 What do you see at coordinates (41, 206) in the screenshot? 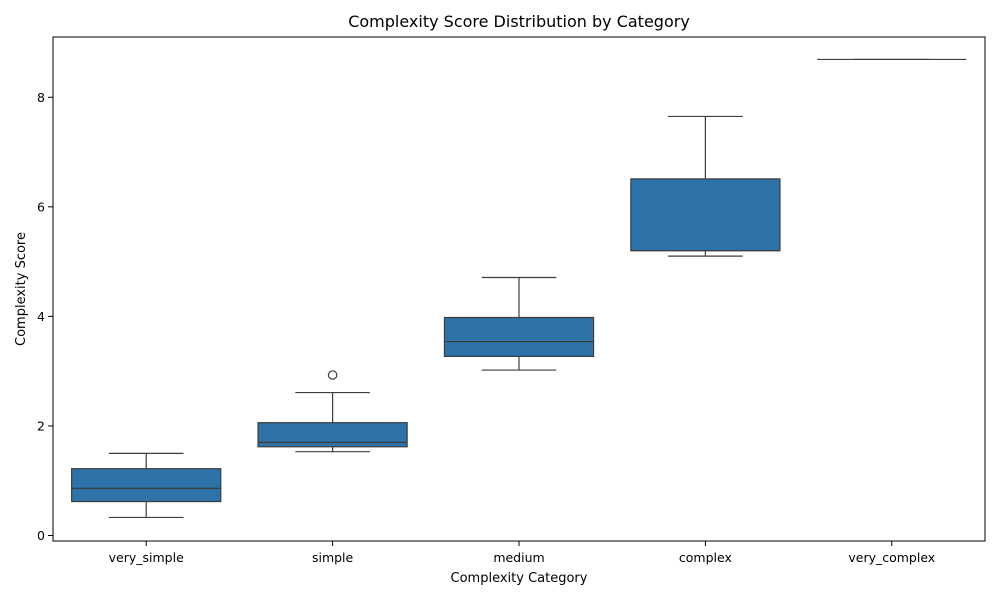
I see `y-tick-label: 6` at bounding box center [41, 206].